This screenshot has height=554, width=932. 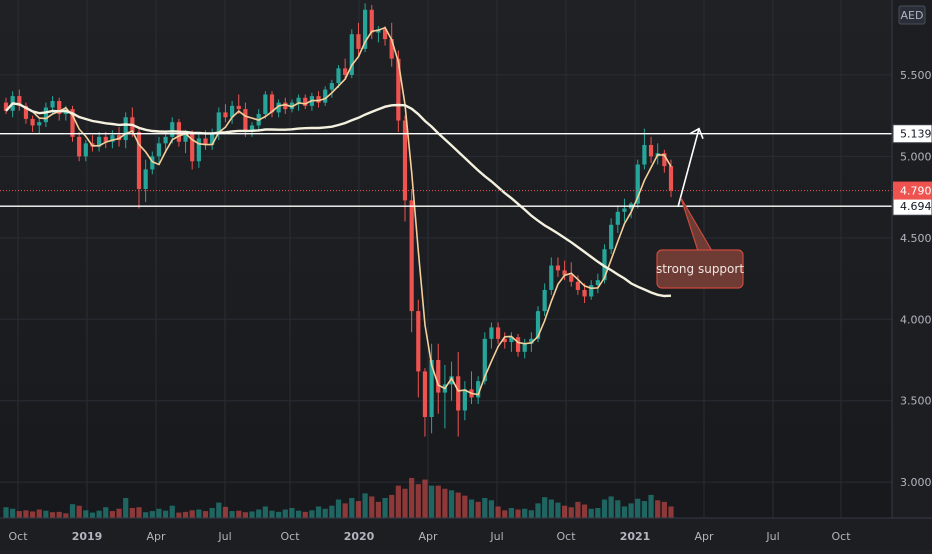 I want to click on horizontal-level-tag-text: 4.694, so click(x=916, y=206).